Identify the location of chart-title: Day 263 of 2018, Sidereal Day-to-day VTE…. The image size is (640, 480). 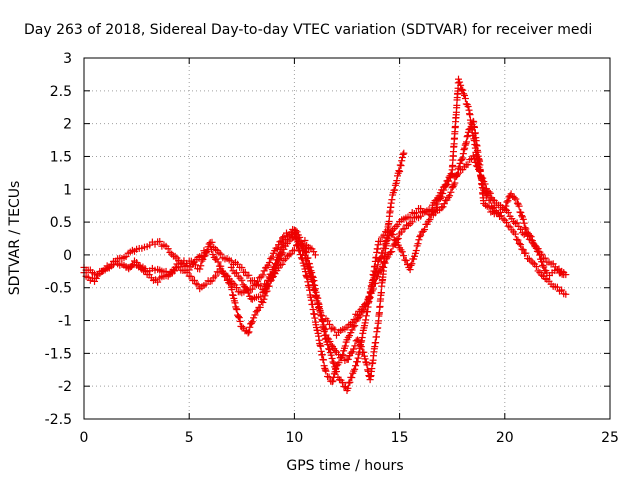
(308, 30).